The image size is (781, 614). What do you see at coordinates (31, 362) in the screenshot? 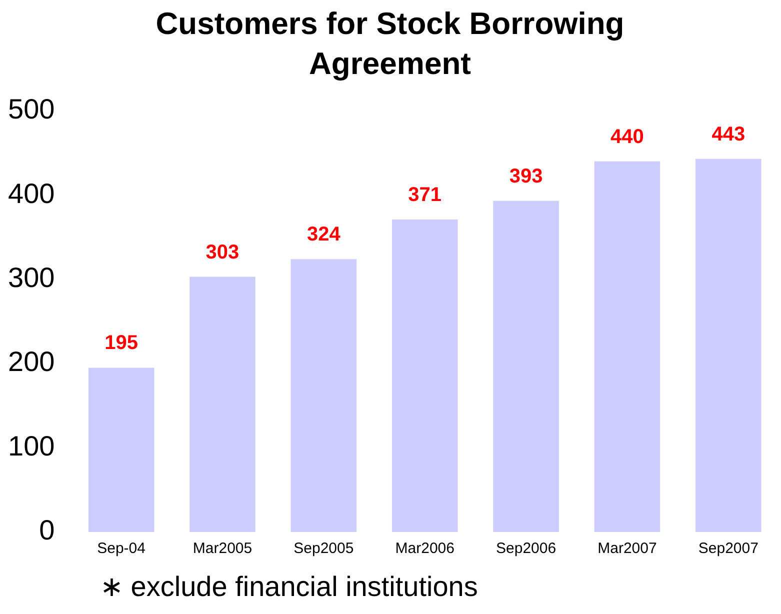
I see `y-tick-label: 200` at bounding box center [31, 362].